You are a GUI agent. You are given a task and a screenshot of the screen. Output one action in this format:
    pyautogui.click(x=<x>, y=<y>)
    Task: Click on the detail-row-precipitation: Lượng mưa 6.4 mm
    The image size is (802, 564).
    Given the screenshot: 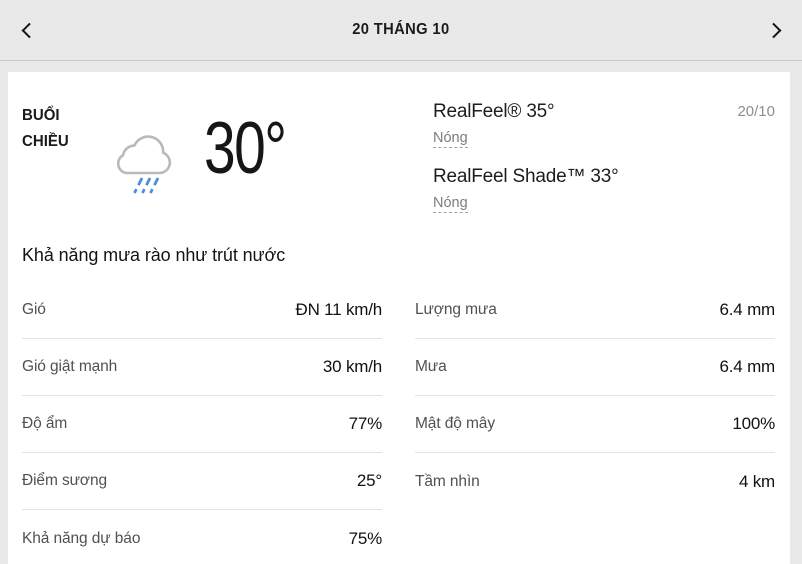 What is the action you would take?
    pyautogui.click(x=595, y=310)
    